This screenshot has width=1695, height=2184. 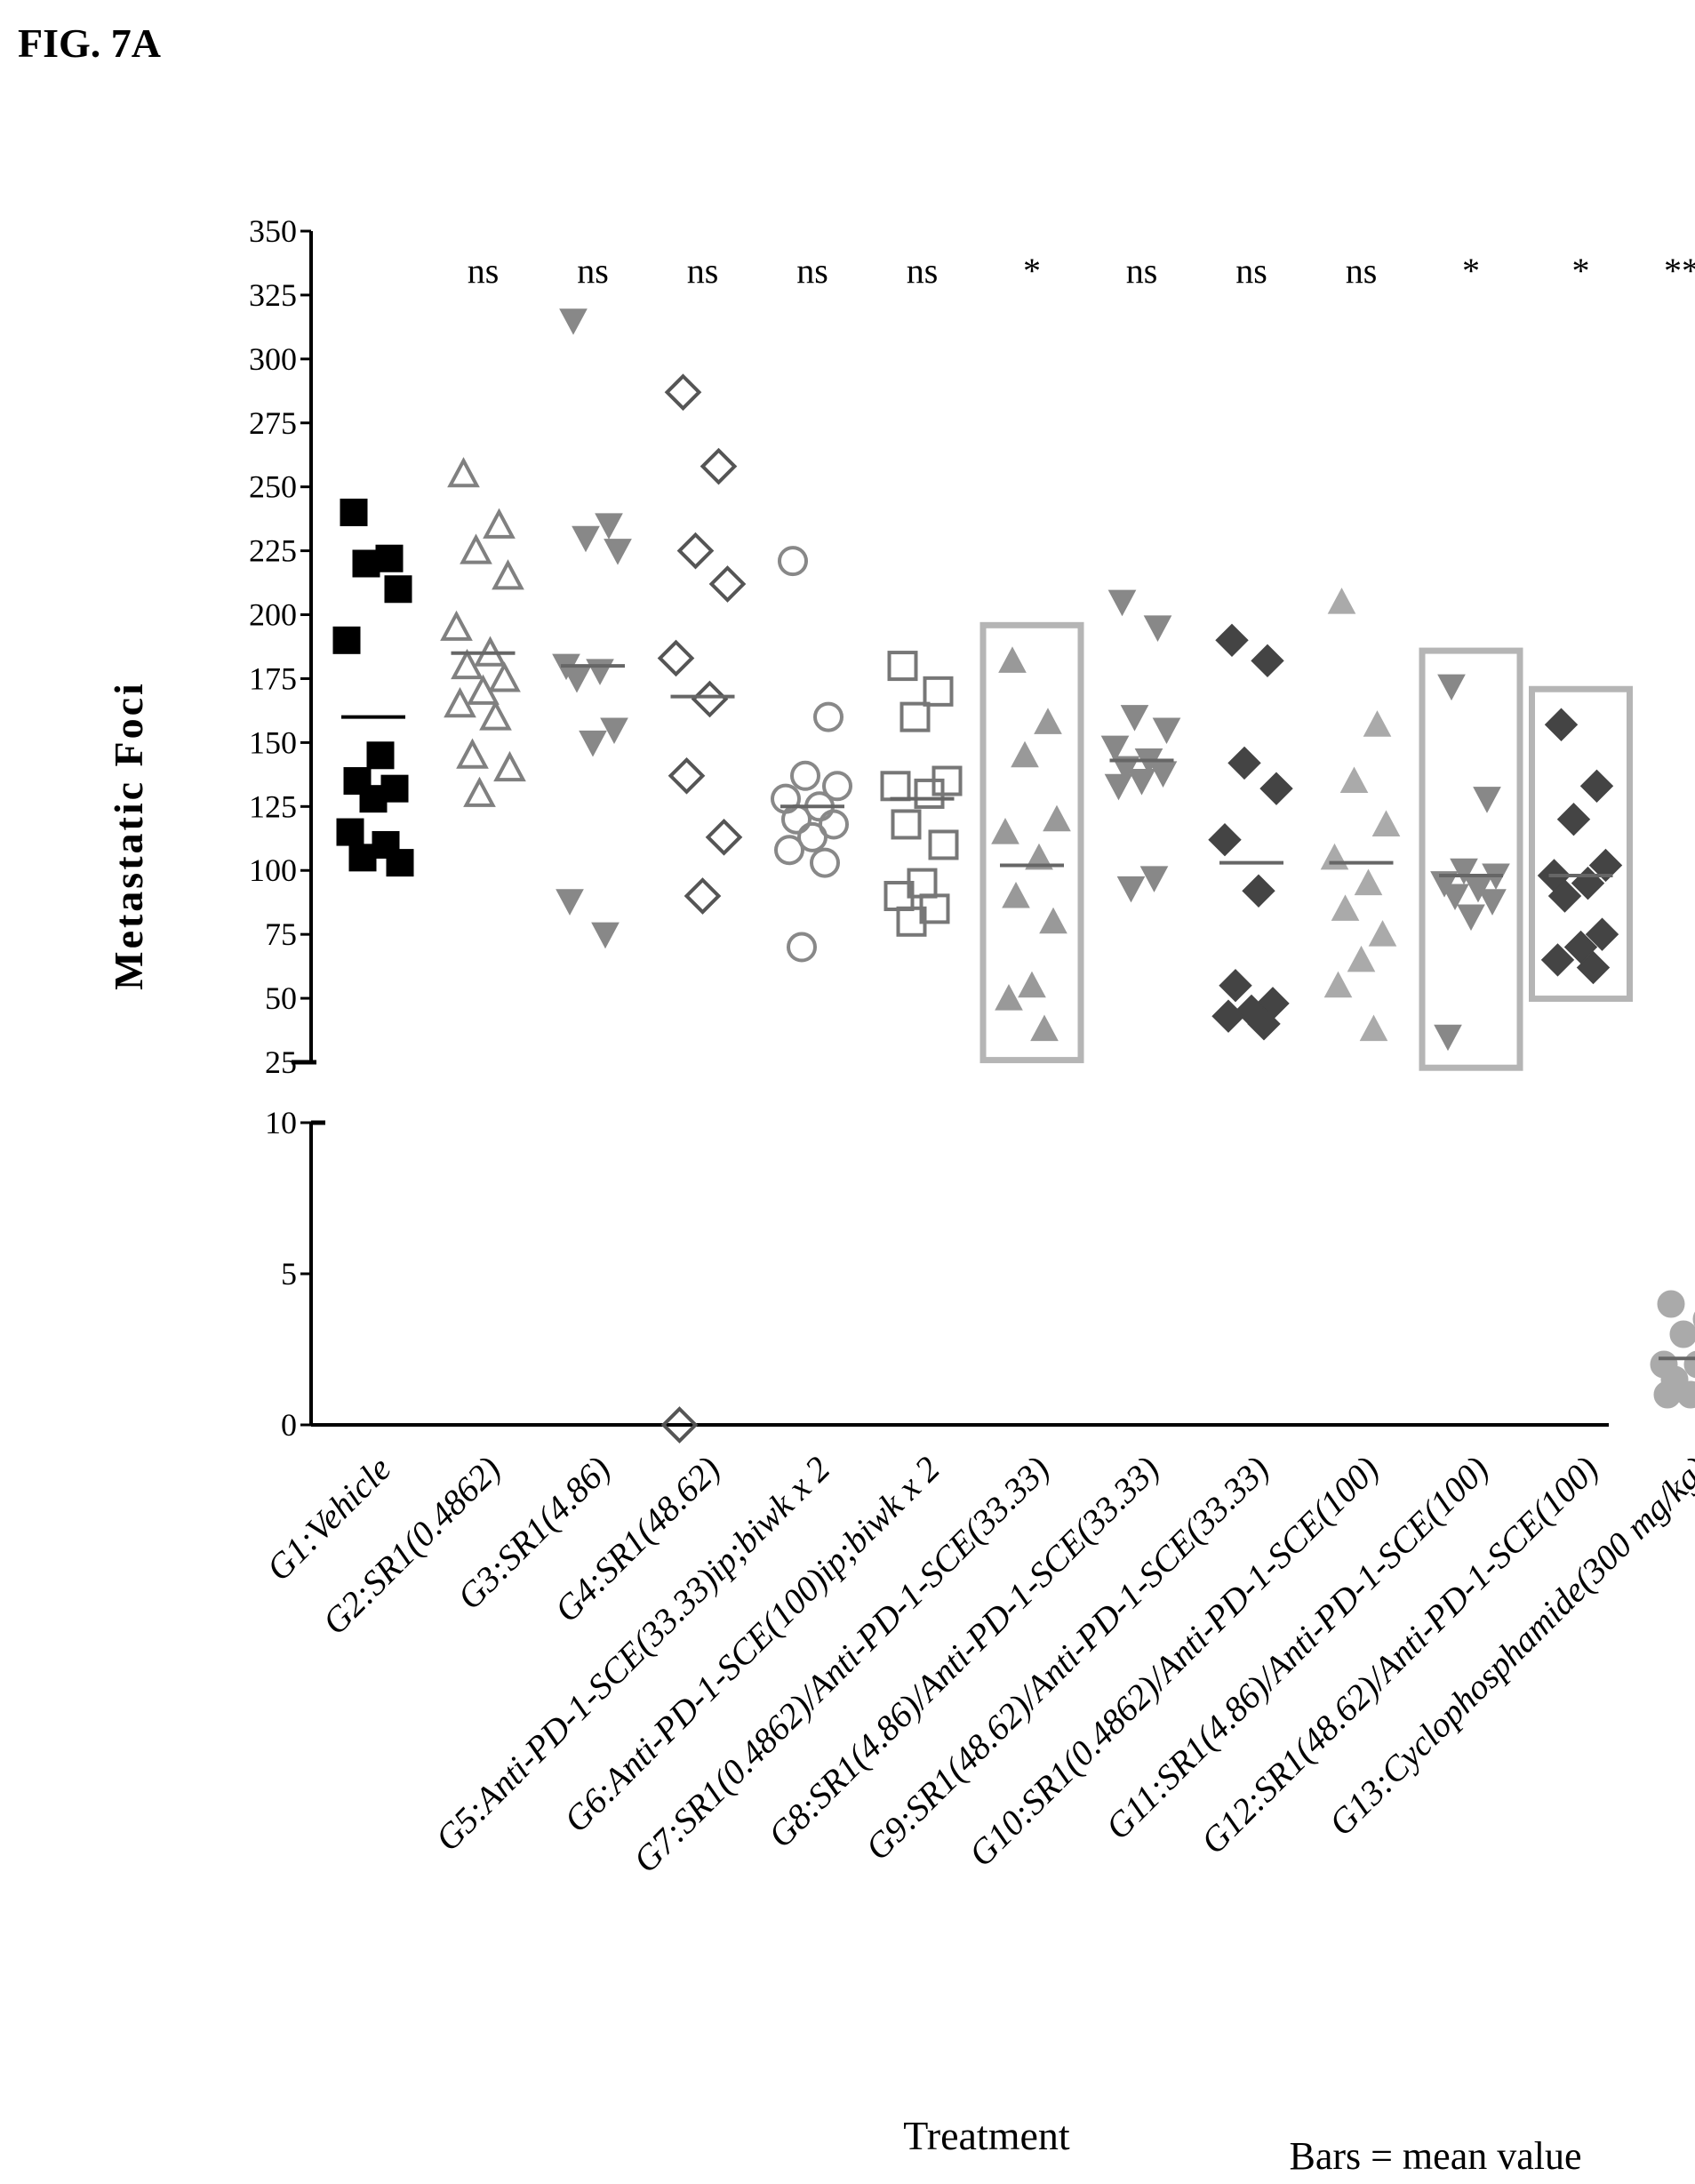 I want to click on y-tick-label: 175, so click(x=273, y=678).